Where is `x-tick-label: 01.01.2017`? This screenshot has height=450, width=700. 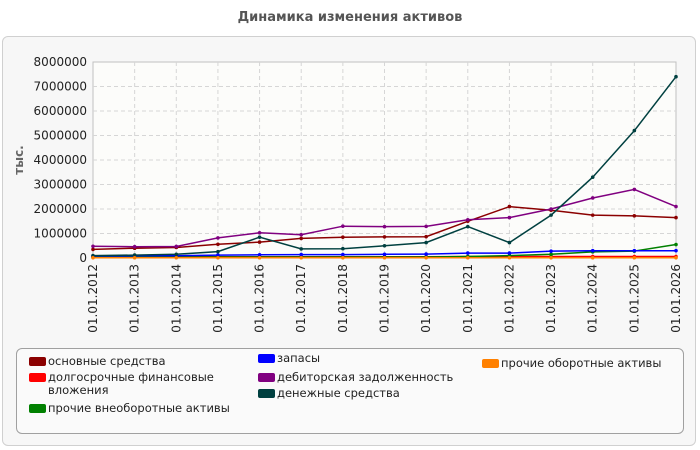
x-tick-label: 01.01.2017 is located at coordinates (301, 298).